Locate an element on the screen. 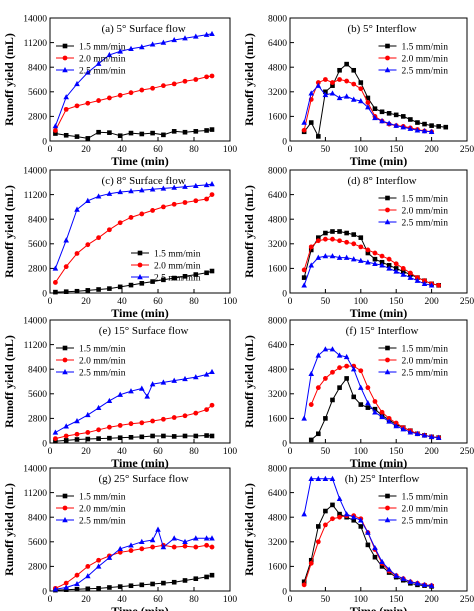 The width and height of the screenshot is (474, 611). x-axis-title: Time (min) is located at coordinates (139, 161).